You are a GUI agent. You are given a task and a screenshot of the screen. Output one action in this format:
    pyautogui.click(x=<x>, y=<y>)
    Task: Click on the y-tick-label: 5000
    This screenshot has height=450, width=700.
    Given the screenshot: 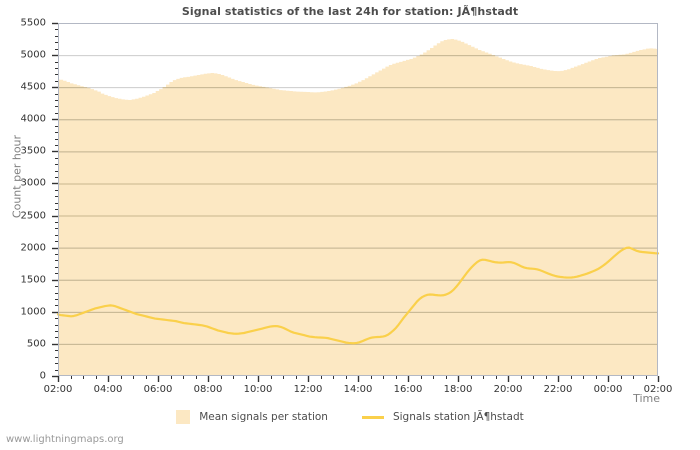 What is the action you would take?
    pyautogui.click(x=33, y=55)
    